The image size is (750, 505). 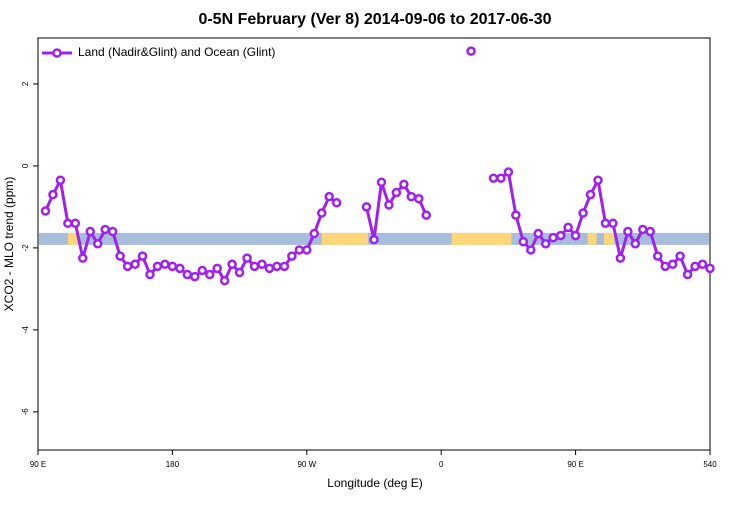 What do you see at coordinates (441, 464) in the screenshot?
I see `x-tick-label: 0` at bounding box center [441, 464].